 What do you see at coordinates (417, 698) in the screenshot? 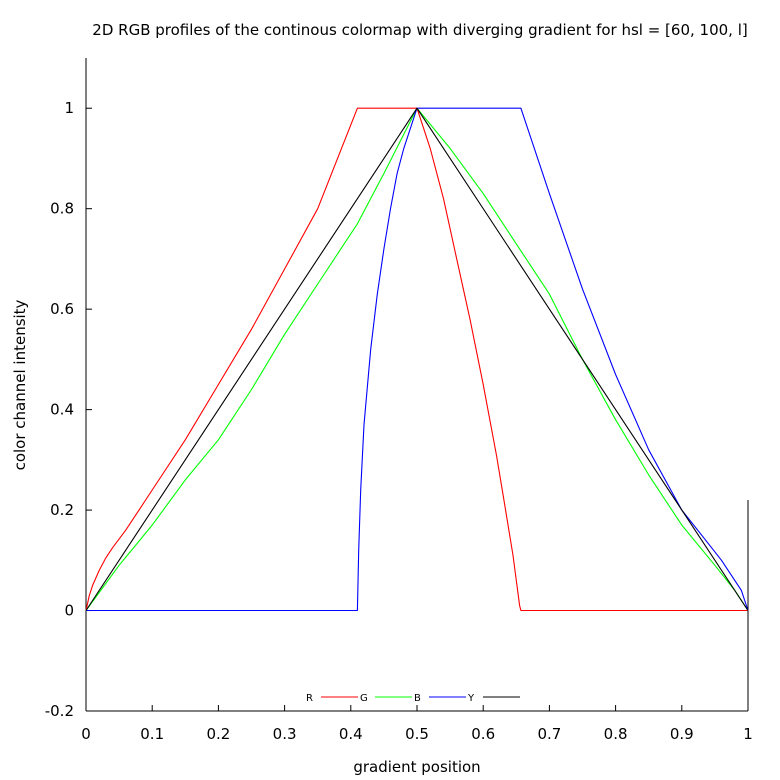
I see `legend-label-b: B` at bounding box center [417, 698].